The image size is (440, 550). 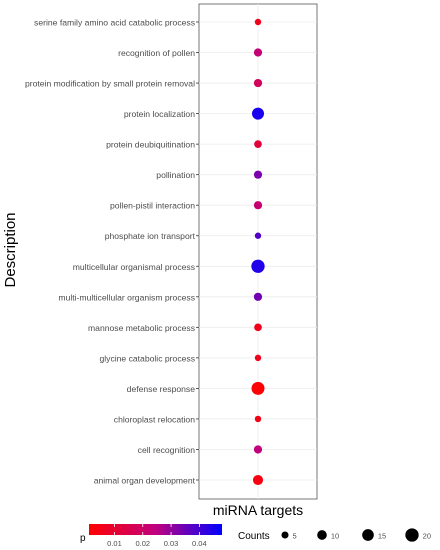 I want to click on y-axis-title: Description, so click(x=10, y=249).